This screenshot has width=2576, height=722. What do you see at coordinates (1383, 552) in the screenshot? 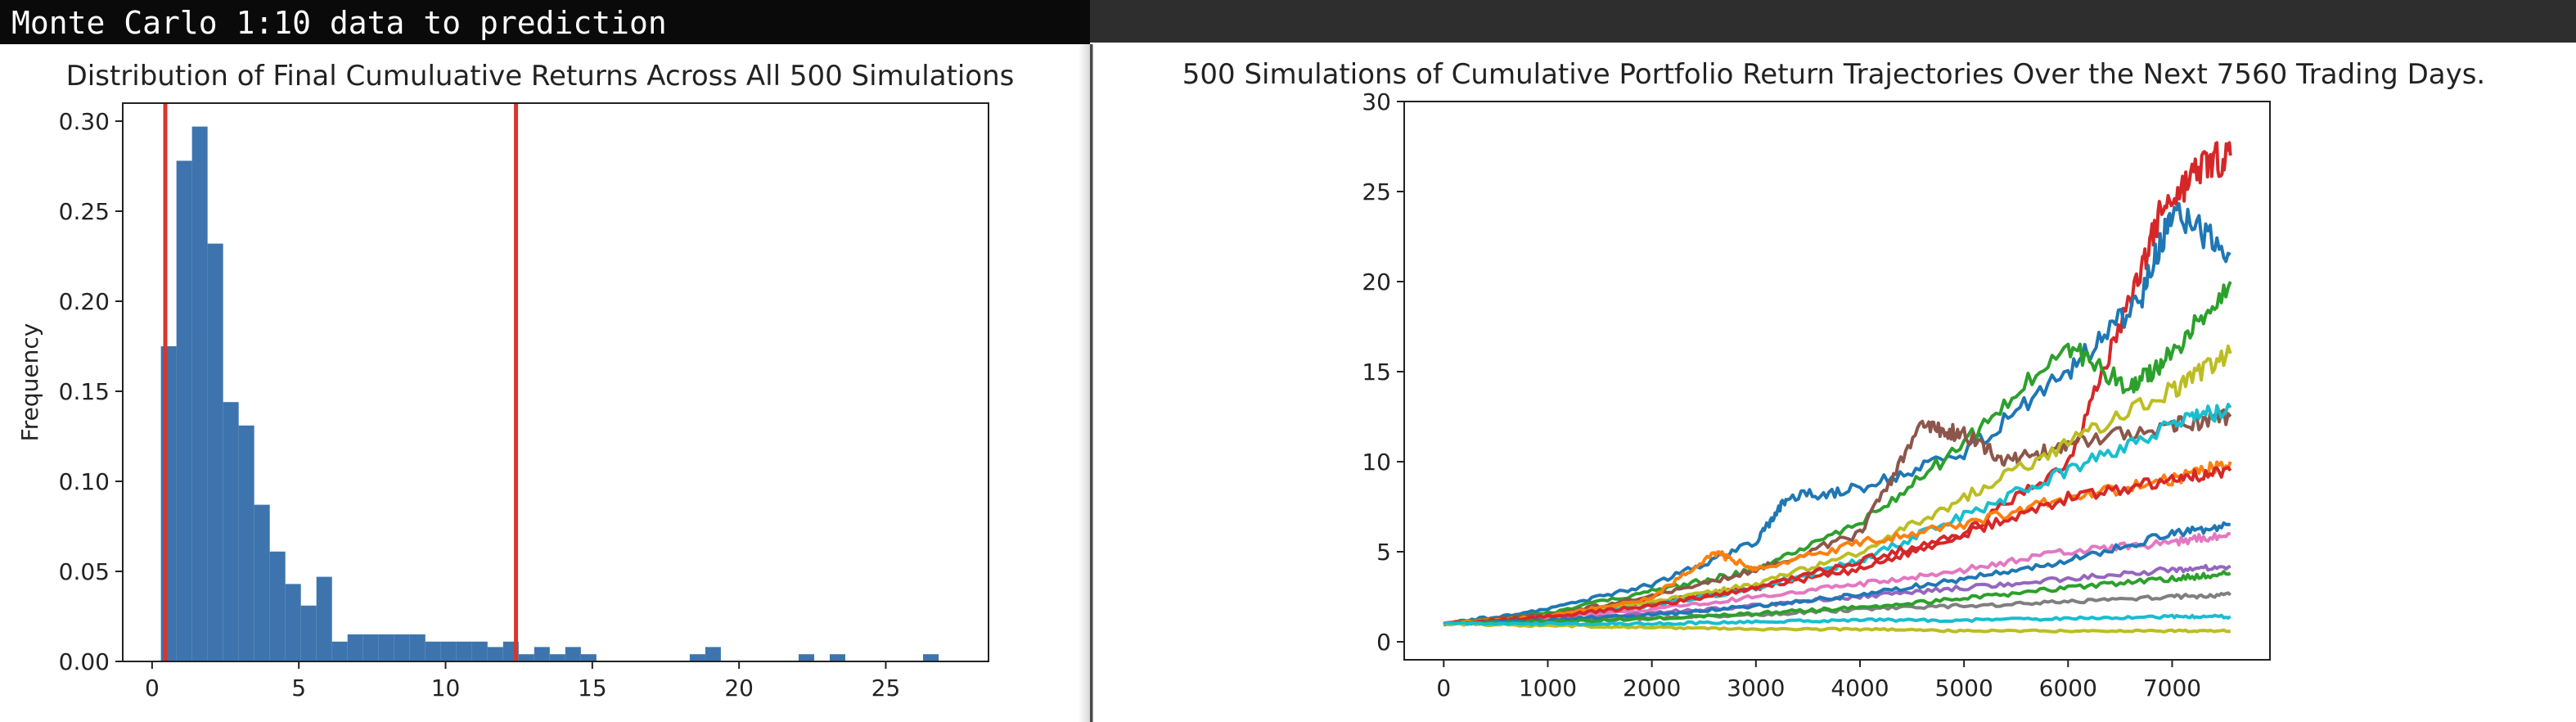
I see `y-tick-label: 5` at bounding box center [1383, 552].